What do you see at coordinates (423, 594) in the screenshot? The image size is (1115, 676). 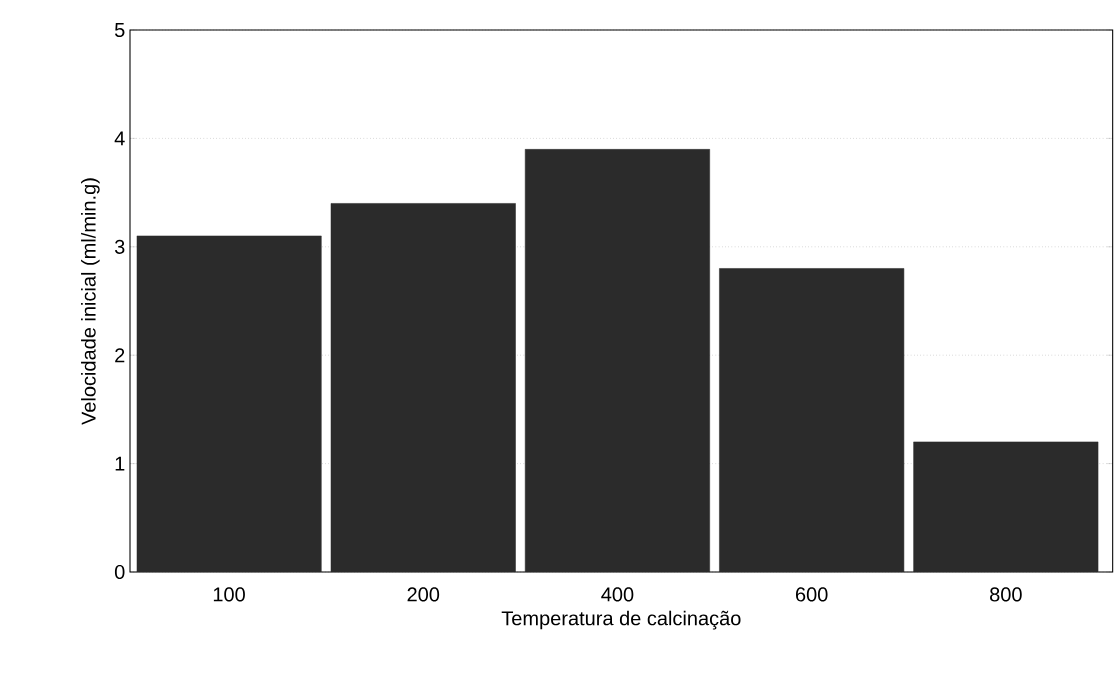 I see `x-tick-label: 200` at bounding box center [423, 594].